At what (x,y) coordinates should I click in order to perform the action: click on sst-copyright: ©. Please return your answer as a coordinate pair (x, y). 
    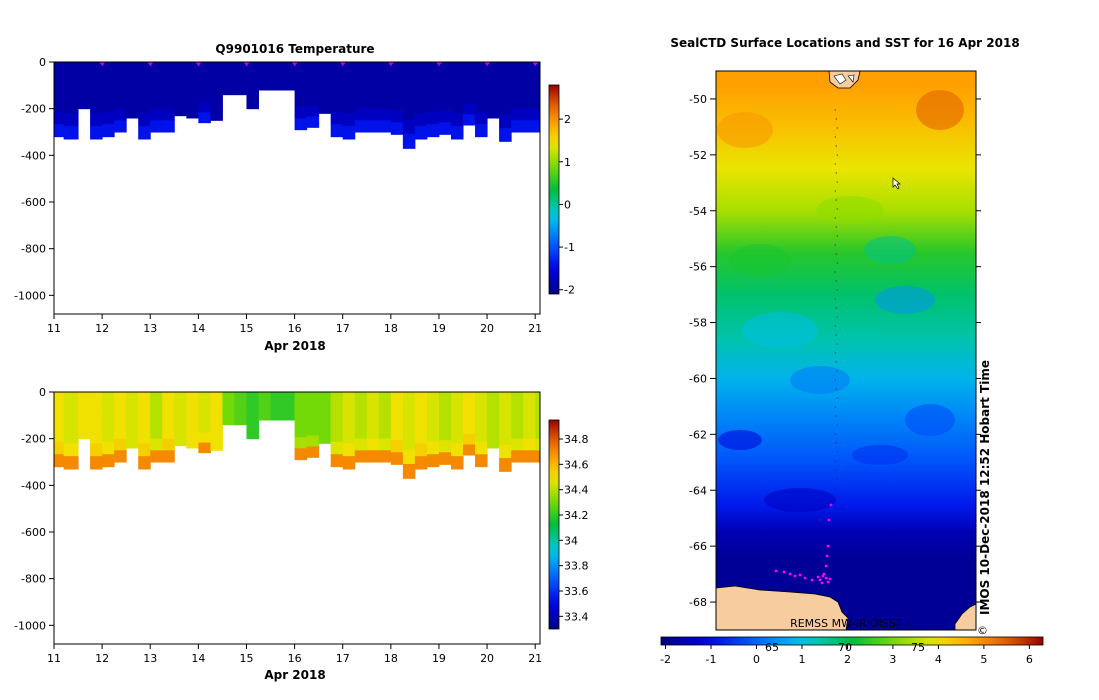
    Looking at the image, I should click on (982, 630).